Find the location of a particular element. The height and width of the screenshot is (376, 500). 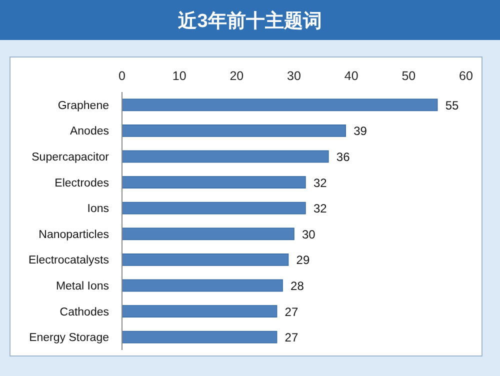

y-tick-label: Metal Ions is located at coordinates (83, 286).